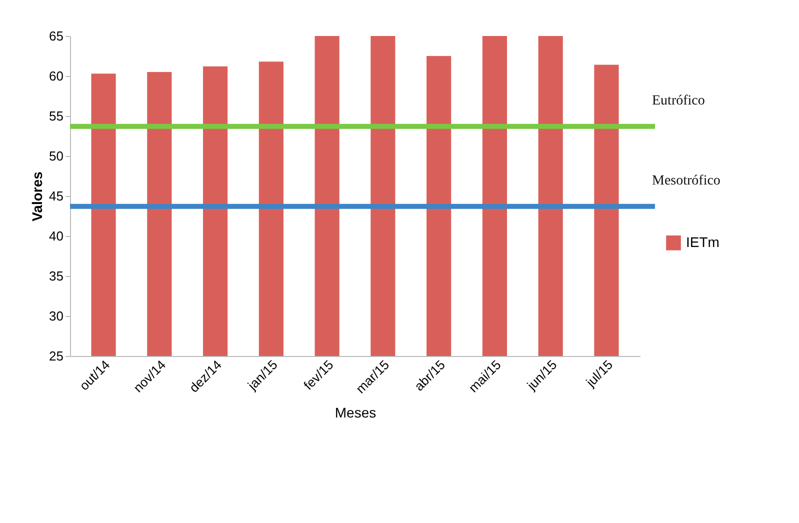 This screenshot has width=799, height=523. I want to click on y-tick-label: 25, so click(56, 356).